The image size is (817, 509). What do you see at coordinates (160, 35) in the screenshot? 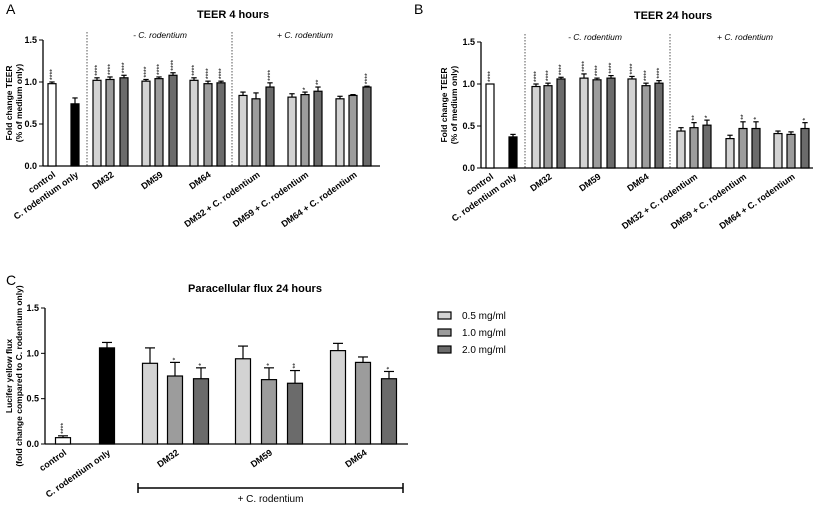
I see `group-header: - C. rodentium` at bounding box center [160, 35].